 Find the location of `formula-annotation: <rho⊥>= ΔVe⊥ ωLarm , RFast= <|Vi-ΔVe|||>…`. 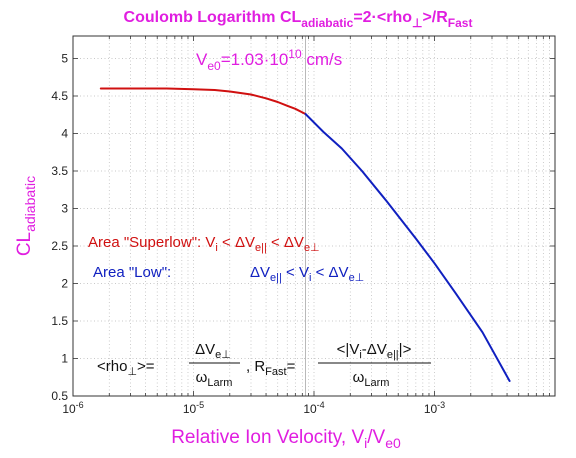

formula-annotation: <rho⊥>= ΔVe⊥ ωLarm , RFast= <|Vi-ΔVe|||>… is located at coordinates (264, 365).